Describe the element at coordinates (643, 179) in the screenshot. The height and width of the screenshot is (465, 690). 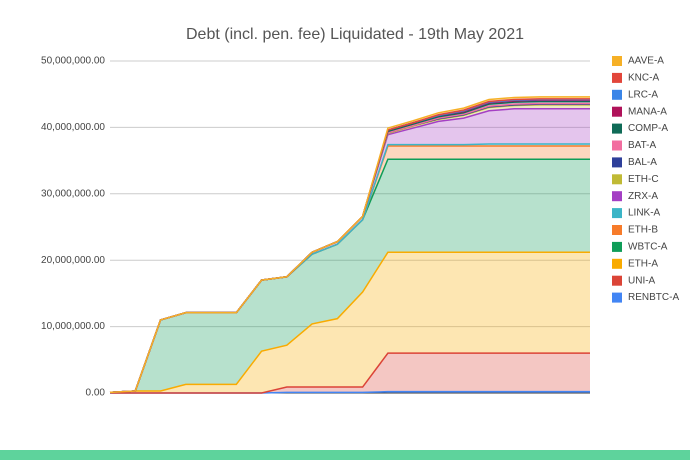
I see `legend-label: ETH-C` at that location.